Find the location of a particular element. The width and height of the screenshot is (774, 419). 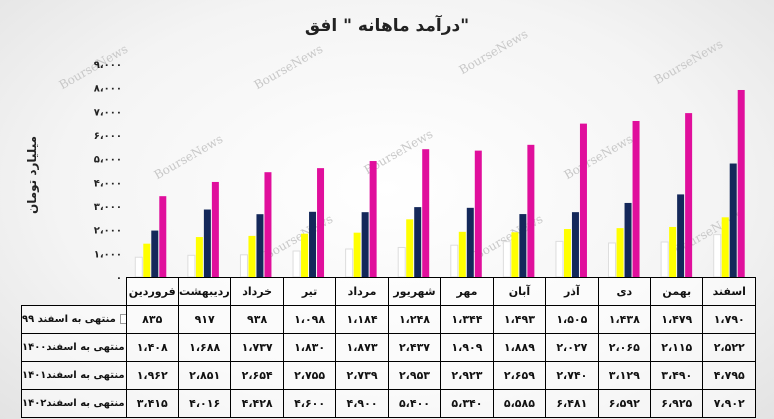

data-cell: ۱،۳۴۴ is located at coordinates (467, 319).